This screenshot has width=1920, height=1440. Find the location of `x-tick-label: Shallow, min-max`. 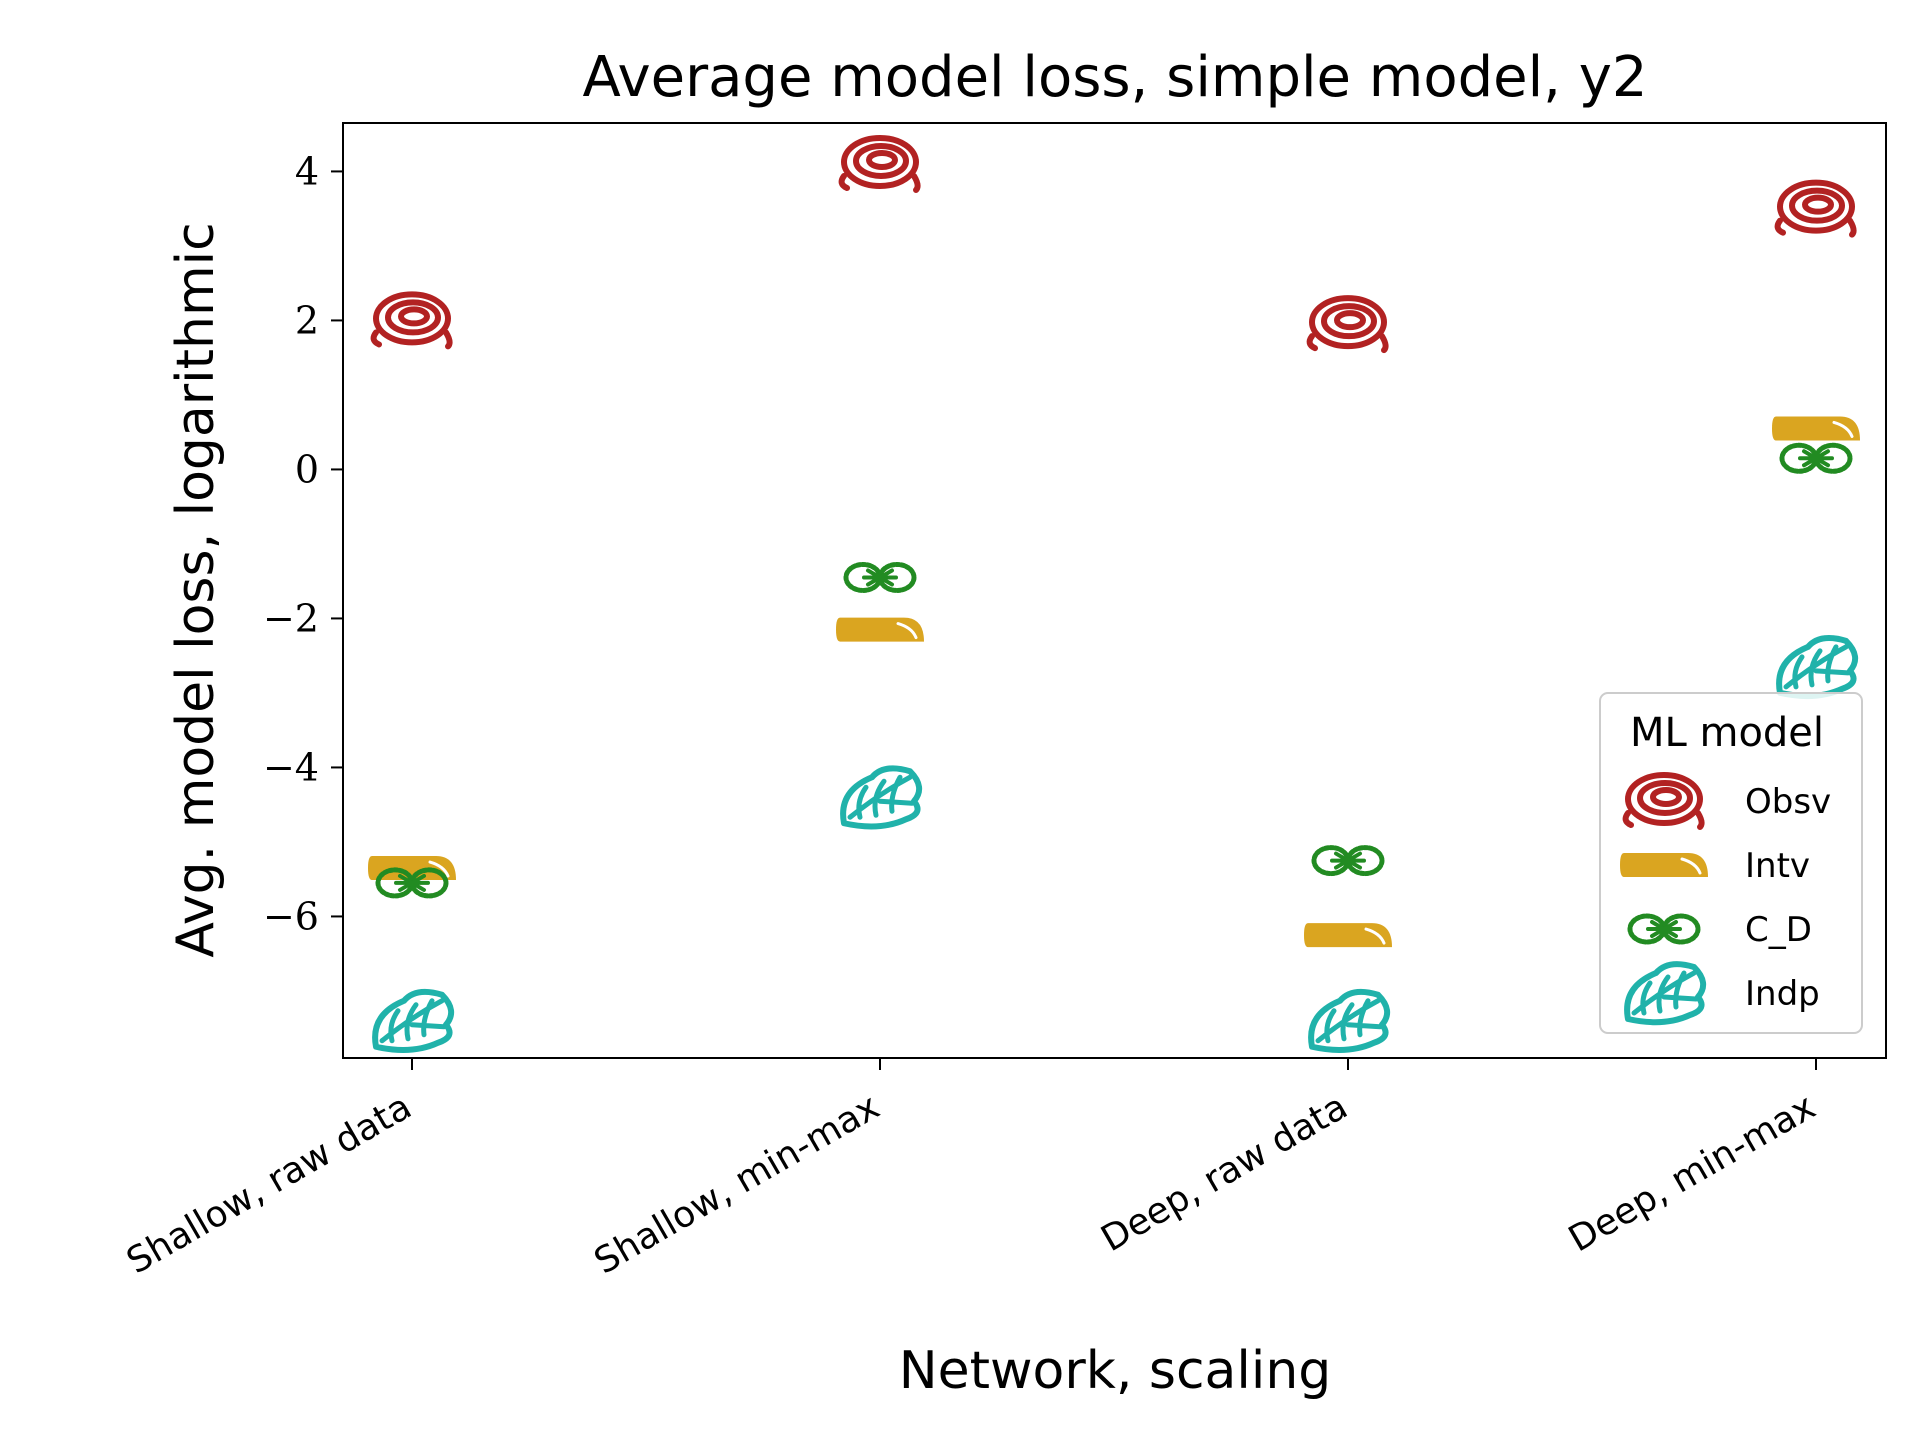

x-tick-label: Shallow, min-max is located at coordinates (737, 1184).